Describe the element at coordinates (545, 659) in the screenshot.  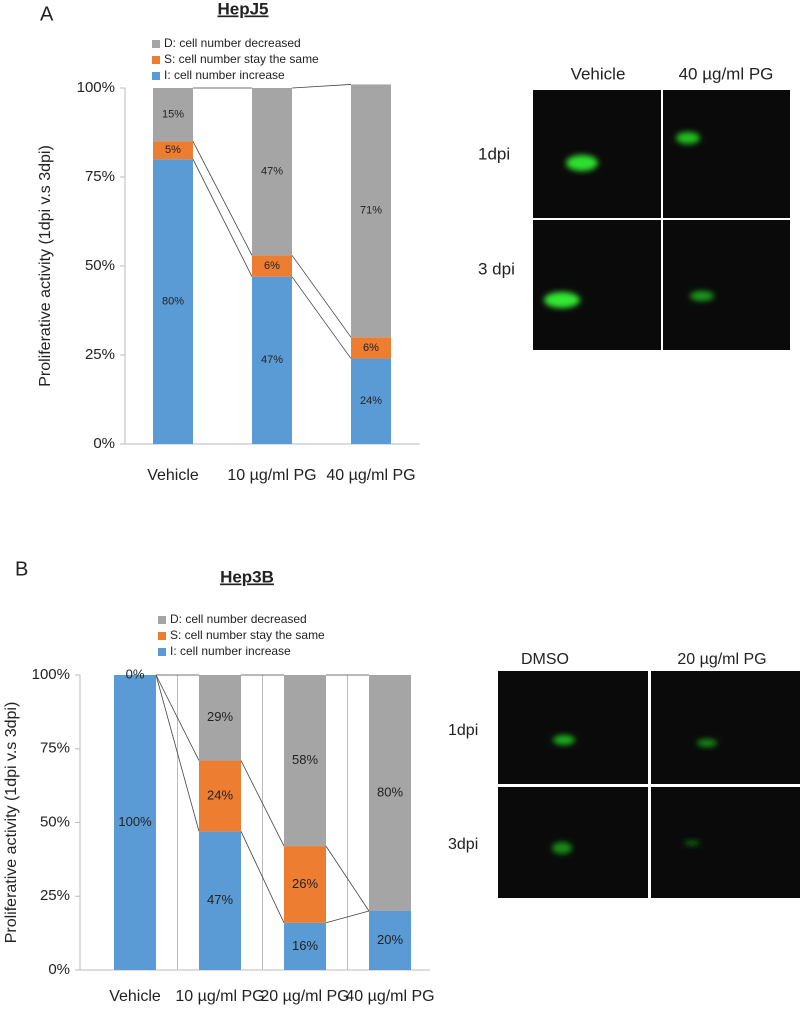
I see `image-column-label: DMSO` at that location.